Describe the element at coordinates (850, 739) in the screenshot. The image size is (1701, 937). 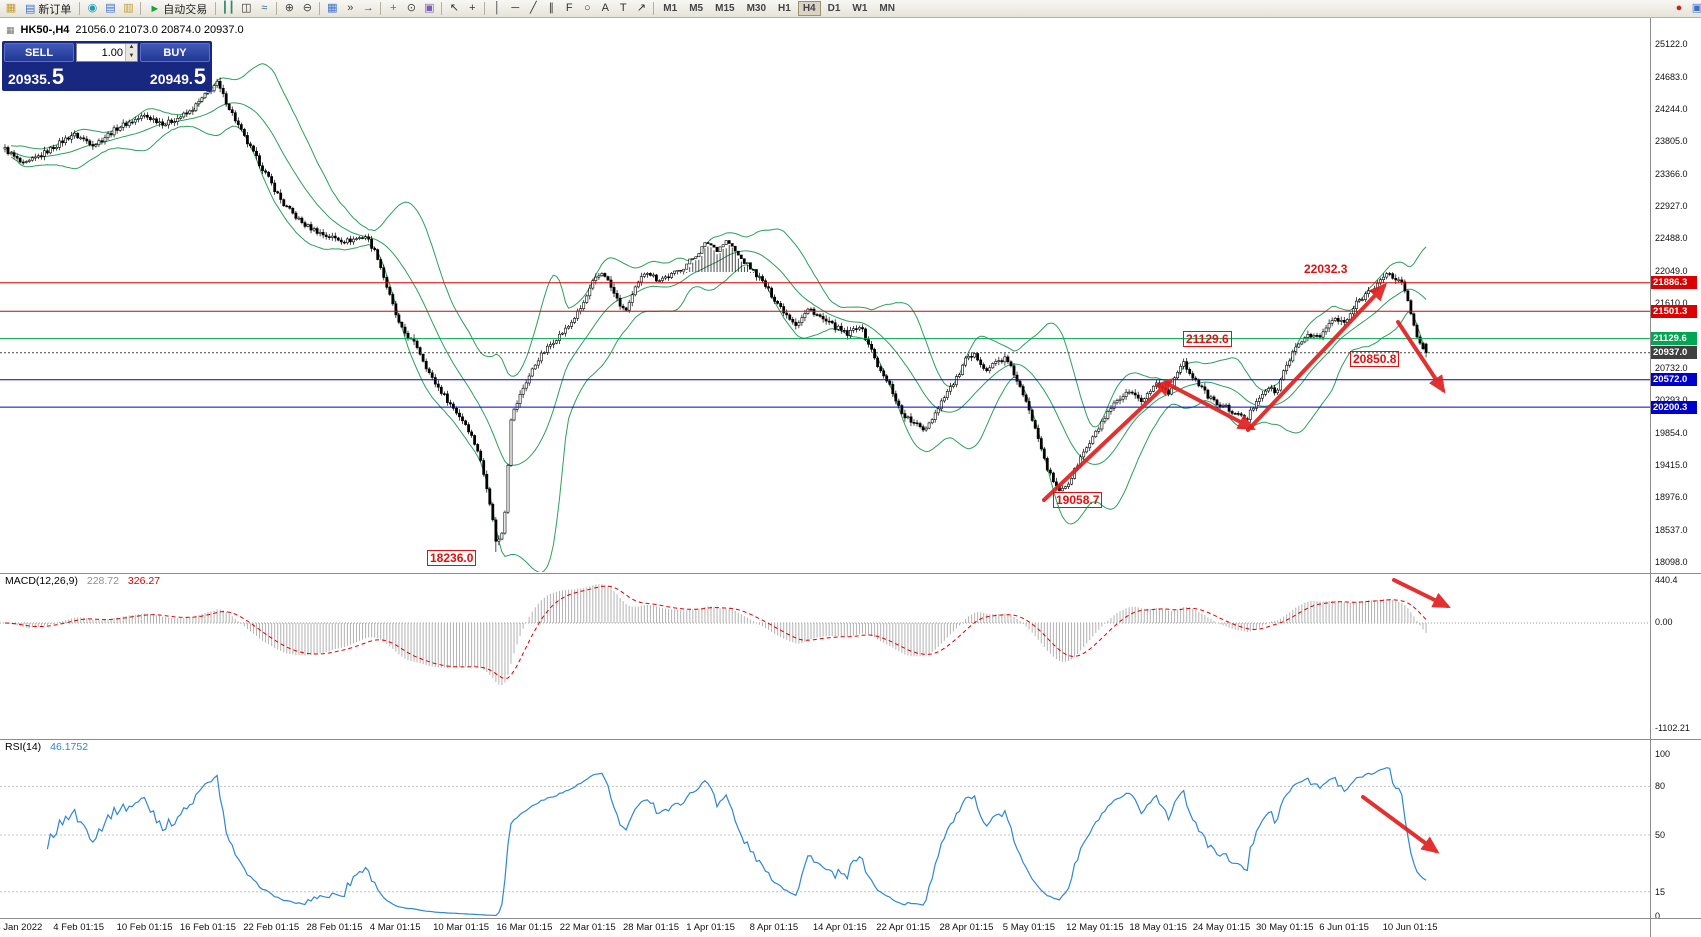
I see `macd-rsi-separator` at that location.